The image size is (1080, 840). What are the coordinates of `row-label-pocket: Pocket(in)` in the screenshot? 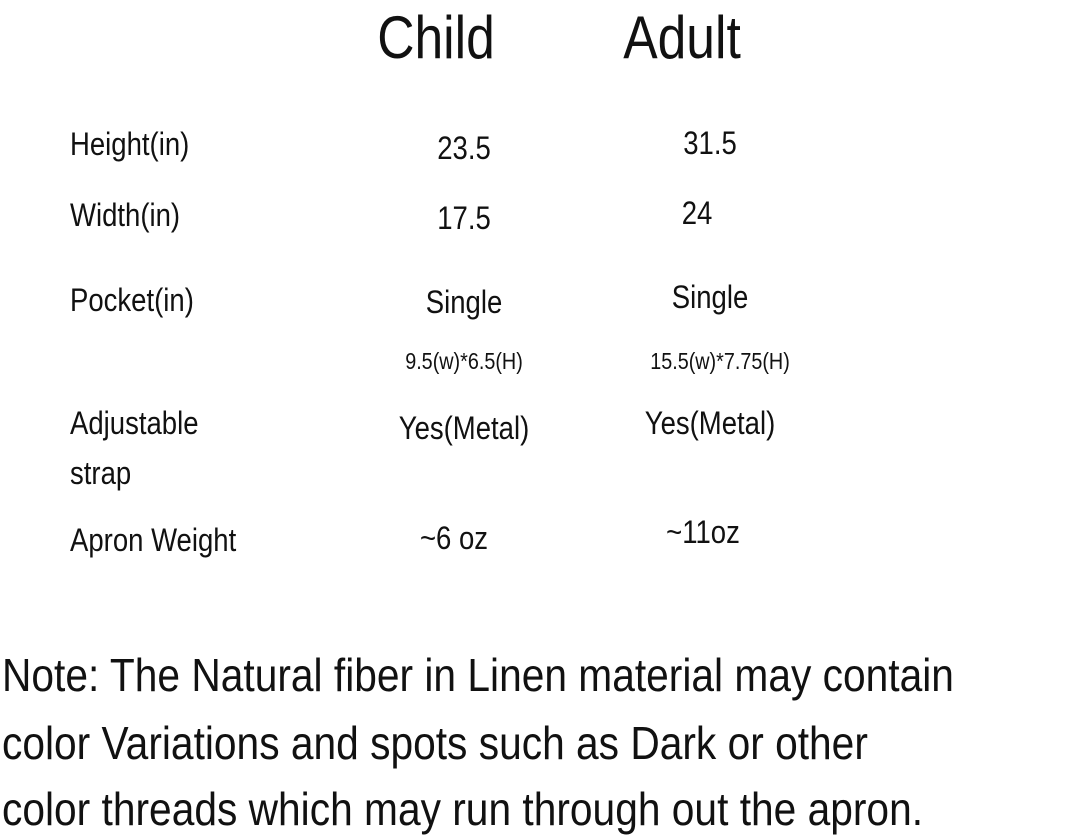 It's located at (132, 300).